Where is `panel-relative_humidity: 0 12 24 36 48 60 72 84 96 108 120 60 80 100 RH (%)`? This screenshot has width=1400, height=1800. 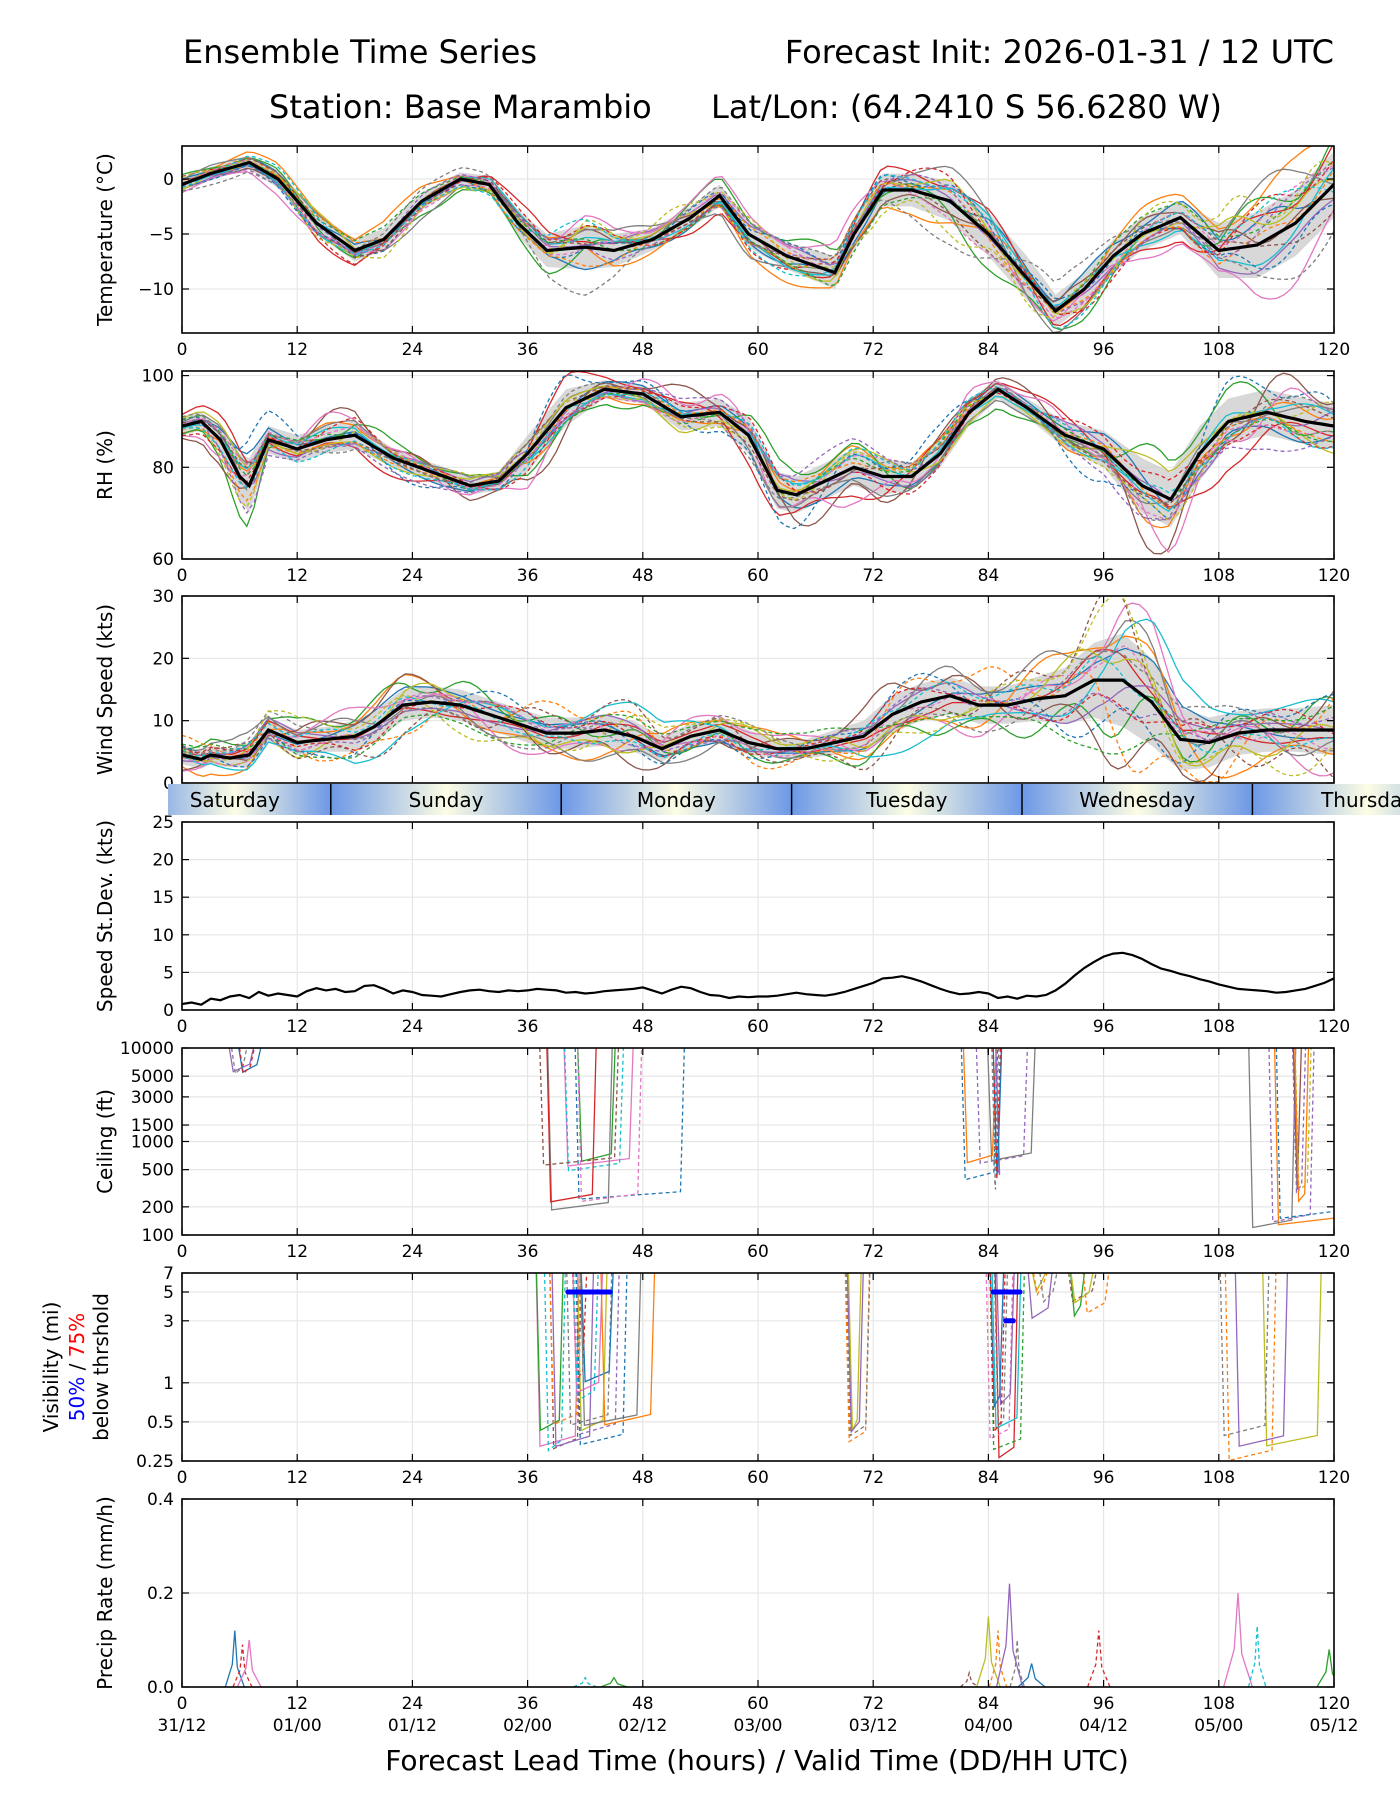 panel-relative_humidity: 0 12 24 36 48 60 72 84 96 108 120 60 80 100 RH (%) is located at coordinates (721, 476).